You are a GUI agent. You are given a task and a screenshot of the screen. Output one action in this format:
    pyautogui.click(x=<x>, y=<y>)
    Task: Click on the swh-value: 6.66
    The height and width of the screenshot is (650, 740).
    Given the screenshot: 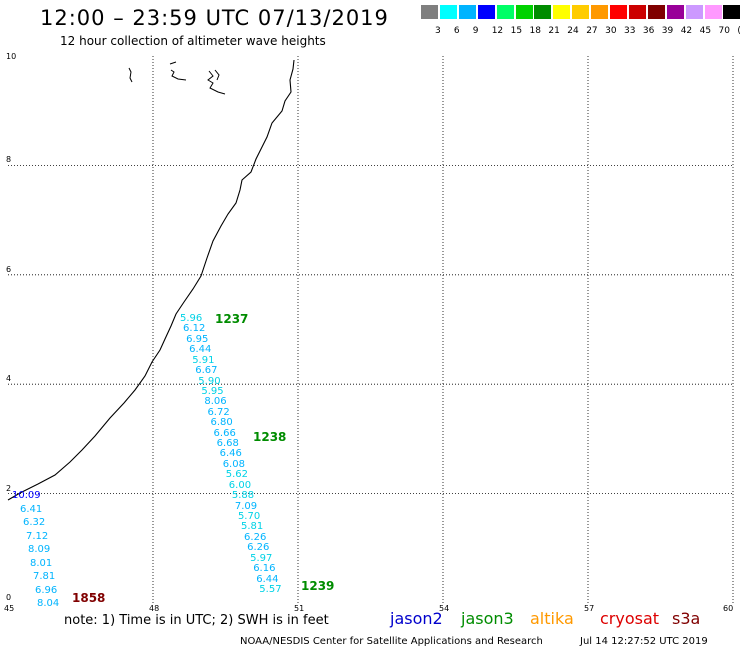 What is the action you would take?
    pyautogui.click(x=224, y=433)
    